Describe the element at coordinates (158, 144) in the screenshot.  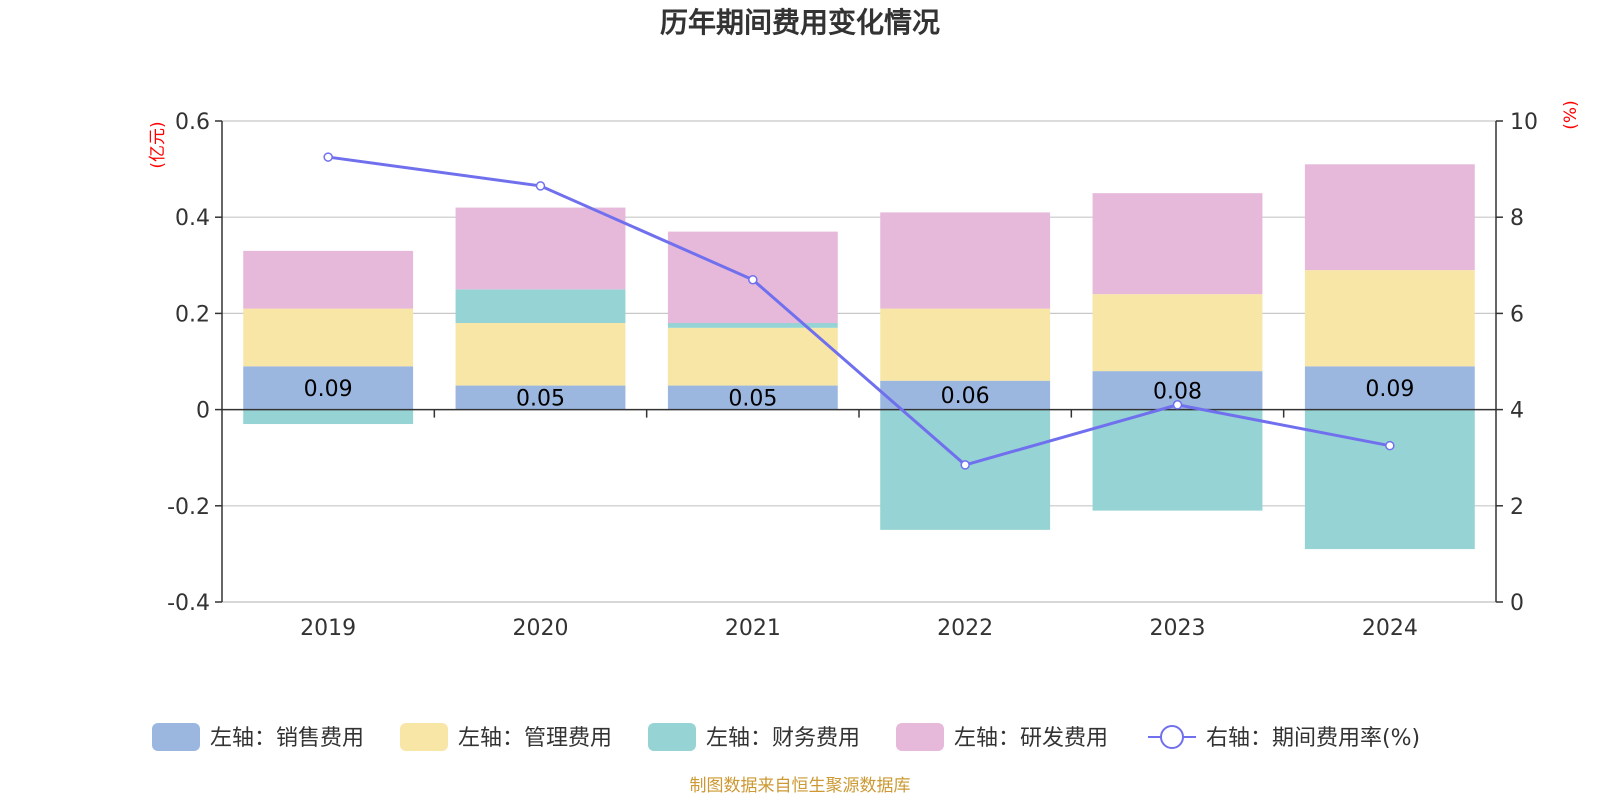
I see `left-axis-unit: (亿元)` at that location.